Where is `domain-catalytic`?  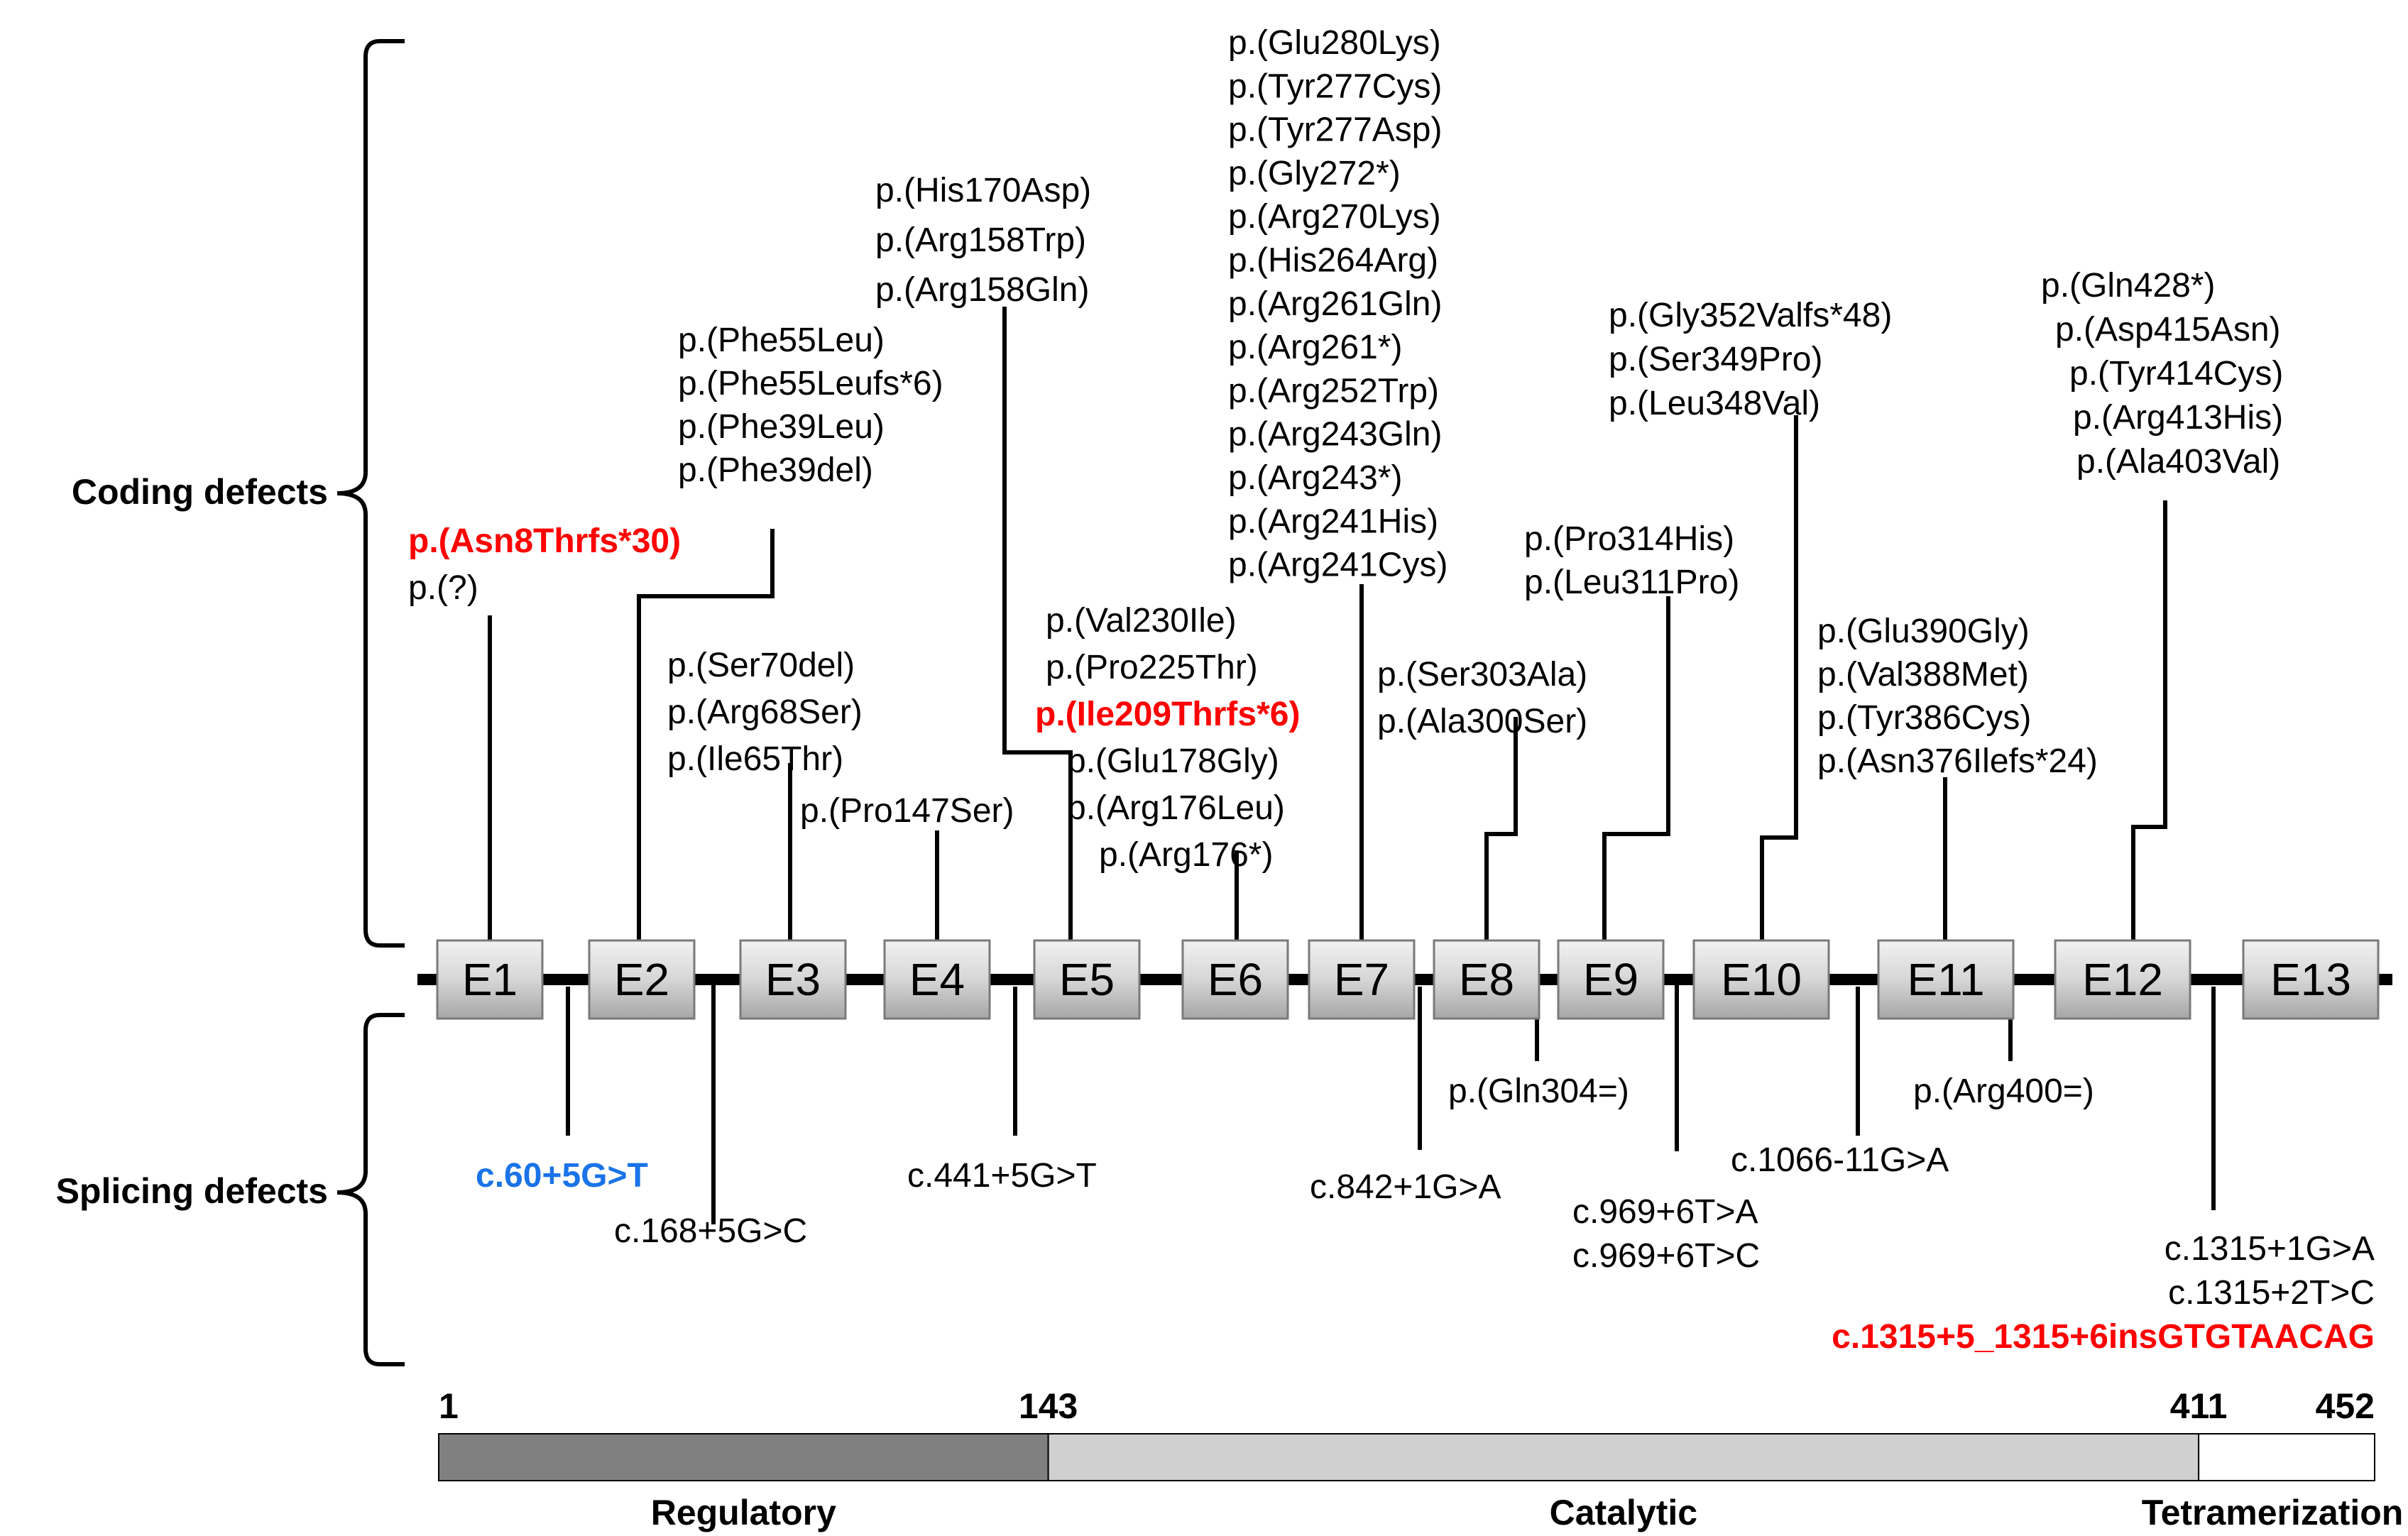
domain-catalytic is located at coordinates (1623, 1457).